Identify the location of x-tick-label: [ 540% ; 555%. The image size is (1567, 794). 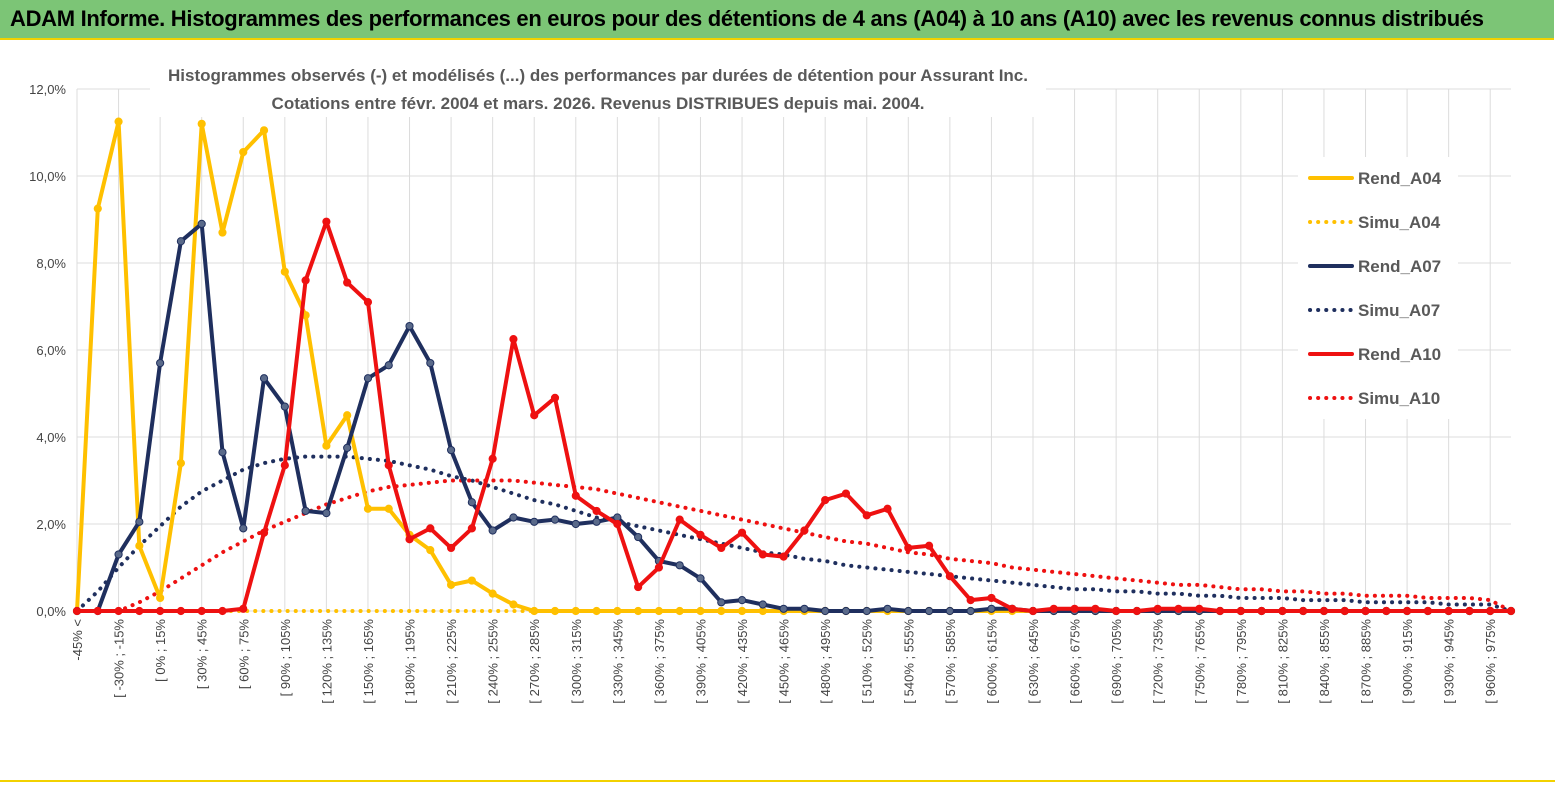
(908, 661).